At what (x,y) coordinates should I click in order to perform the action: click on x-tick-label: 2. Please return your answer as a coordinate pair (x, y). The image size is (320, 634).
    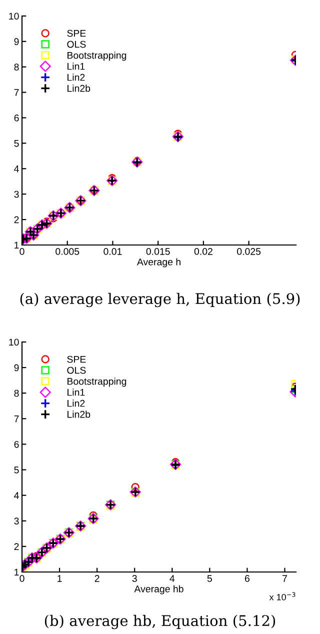
    Looking at the image, I should click on (97, 578).